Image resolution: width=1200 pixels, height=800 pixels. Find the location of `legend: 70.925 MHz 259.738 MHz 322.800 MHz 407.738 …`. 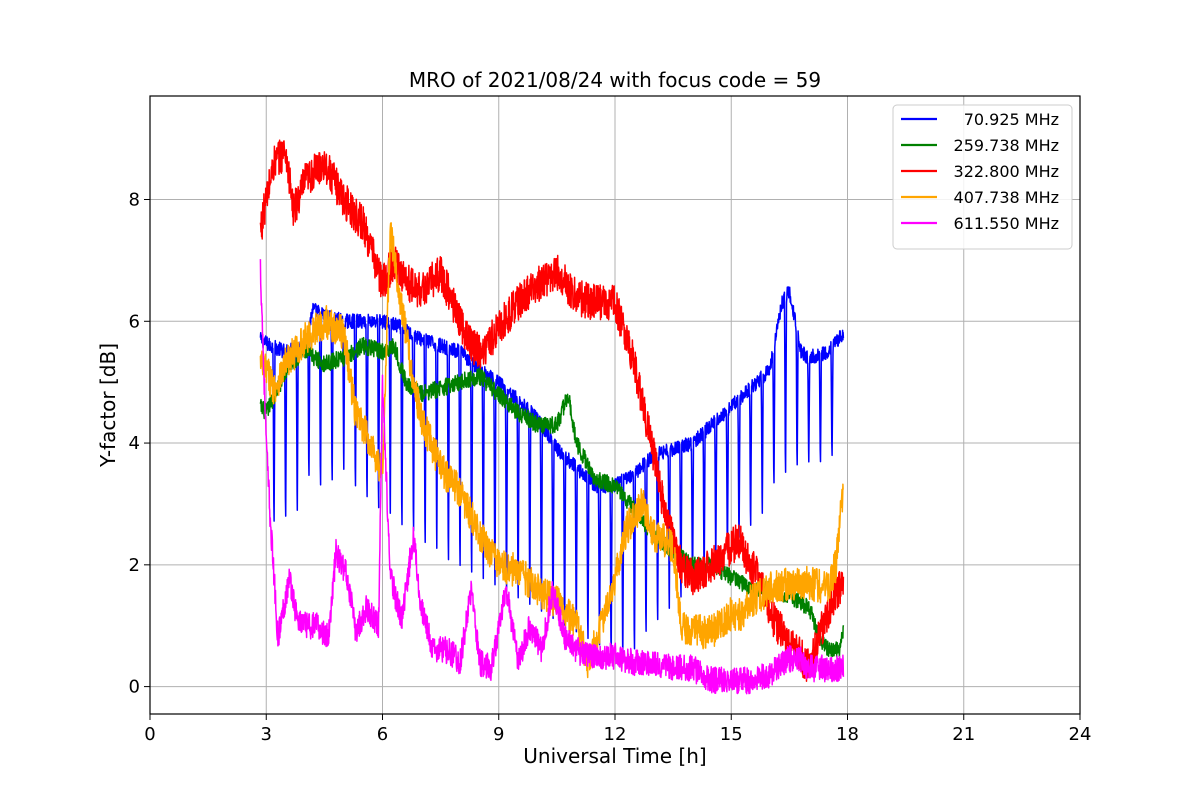

legend: 70.925 MHz 259.738 MHz 322.800 MHz 407.738 … is located at coordinates (982, 177).